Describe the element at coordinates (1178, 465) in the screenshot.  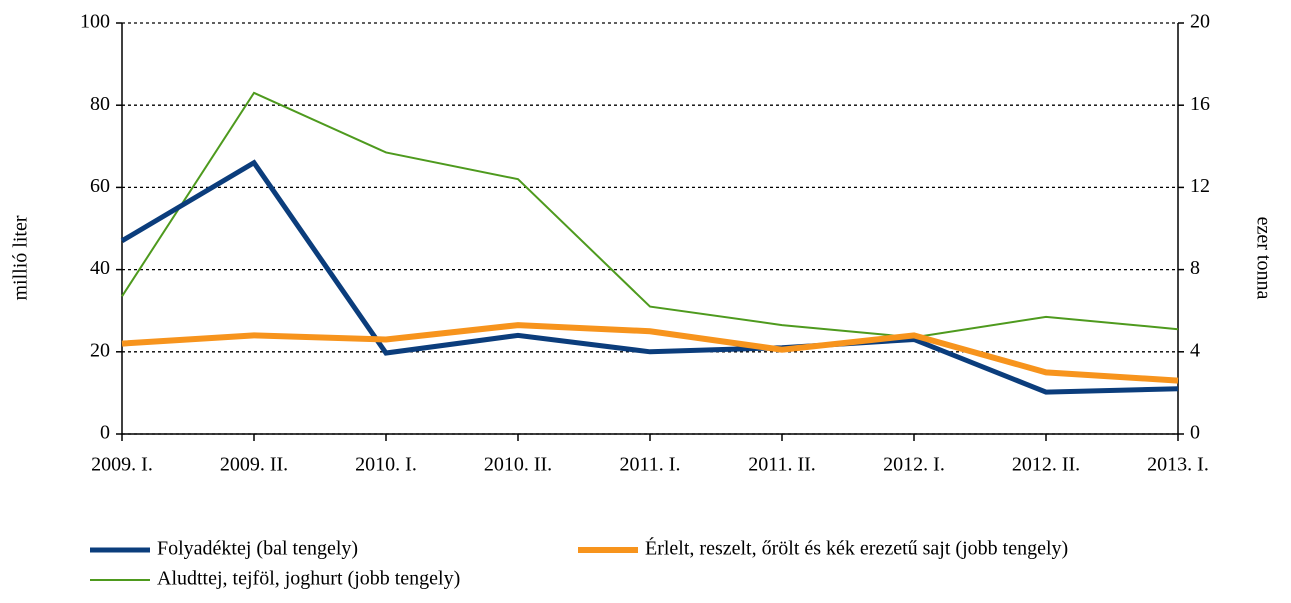
I see `x-tick-label: 2013. I.` at that location.